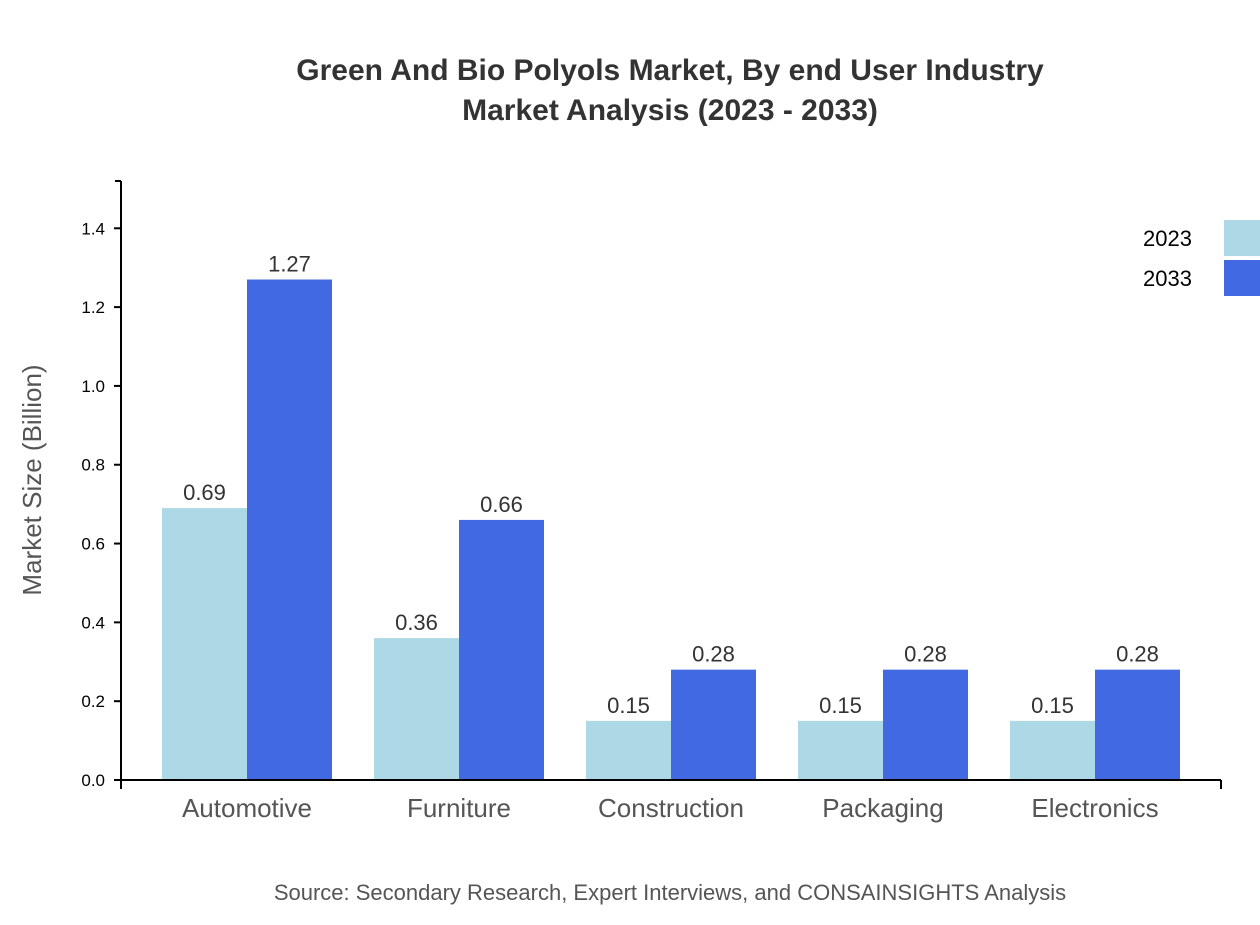  Describe the element at coordinates (1242, 238) in the screenshot. I see `legend-swatch-2023` at that location.